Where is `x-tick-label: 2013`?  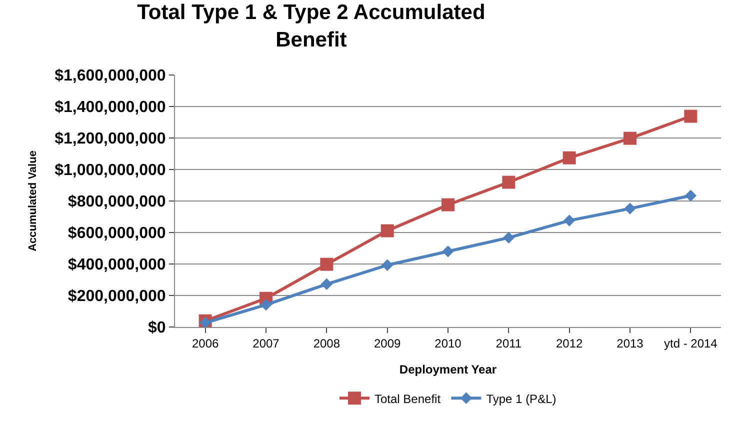
x-tick-label: 2013 is located at coordinates (630, 343).